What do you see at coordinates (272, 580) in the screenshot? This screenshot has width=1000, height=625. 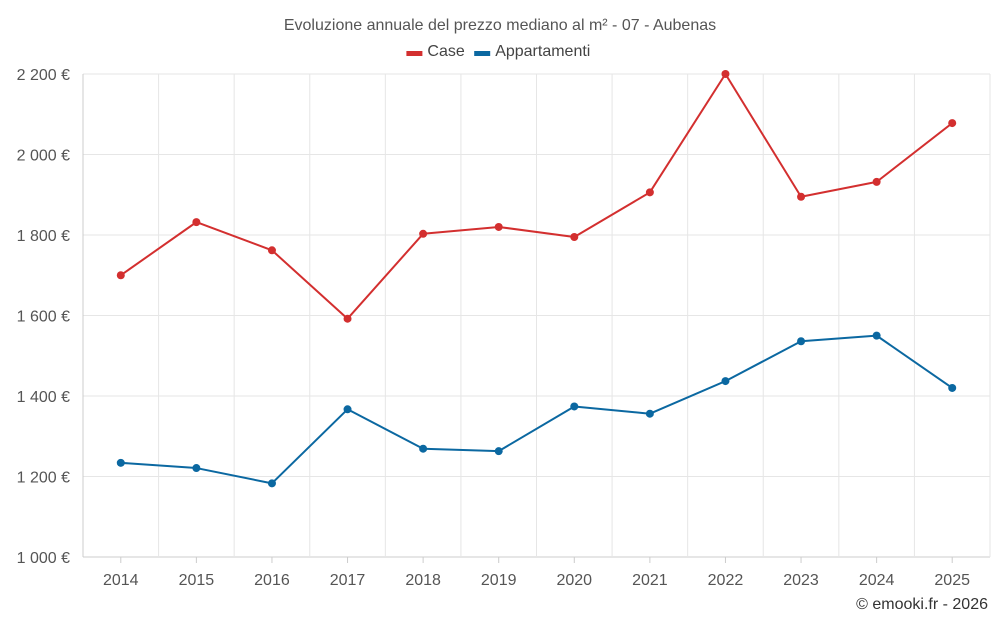 I see `x-tick-label: 2016` at bounding box center [272, 580].